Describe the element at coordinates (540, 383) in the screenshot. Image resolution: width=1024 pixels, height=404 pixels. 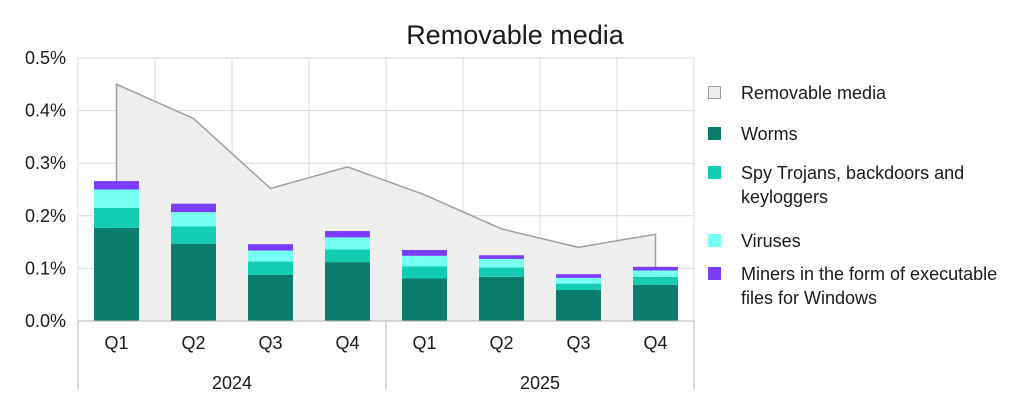
I see `group-label: 2025` at that location.